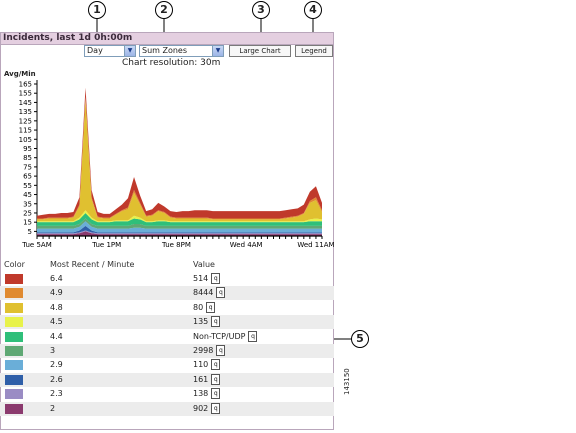 The height and width of the screenshot is (433, 576). What do you see at coordinates (164, 10) in the screenshot?
I see `callout-2: 2` at bounding box center [164, 10].